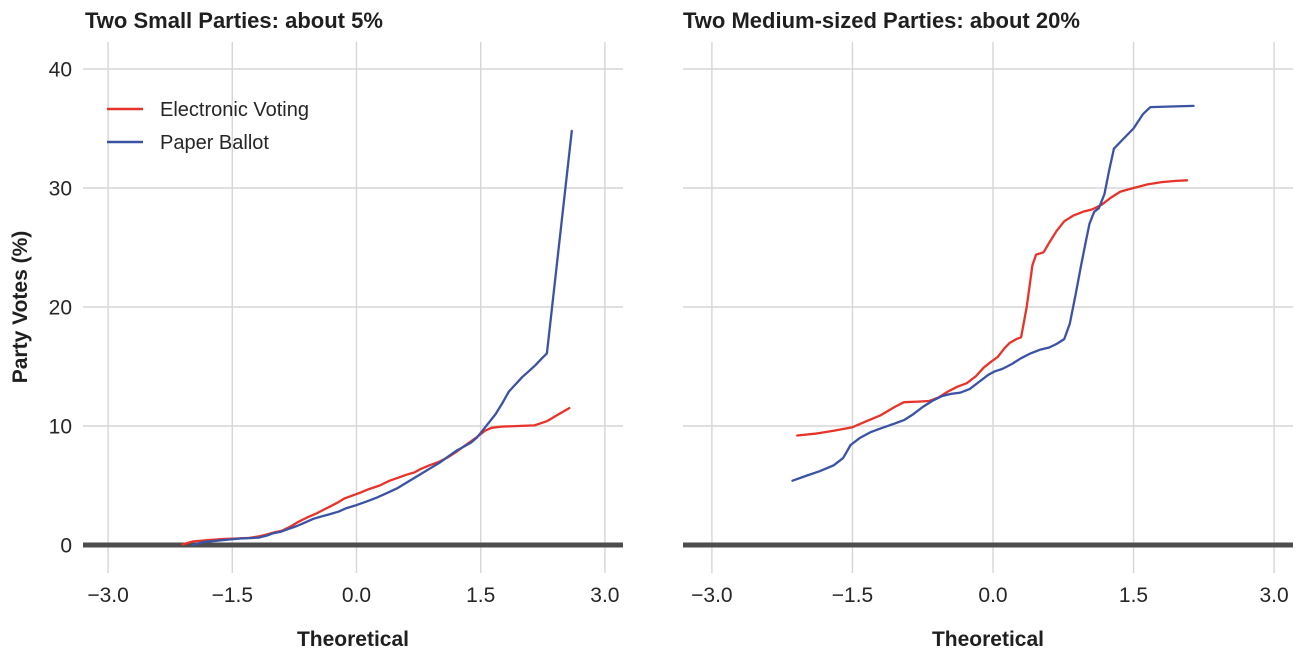  I want to click on y-tick-label: 30, so click(60, 189).